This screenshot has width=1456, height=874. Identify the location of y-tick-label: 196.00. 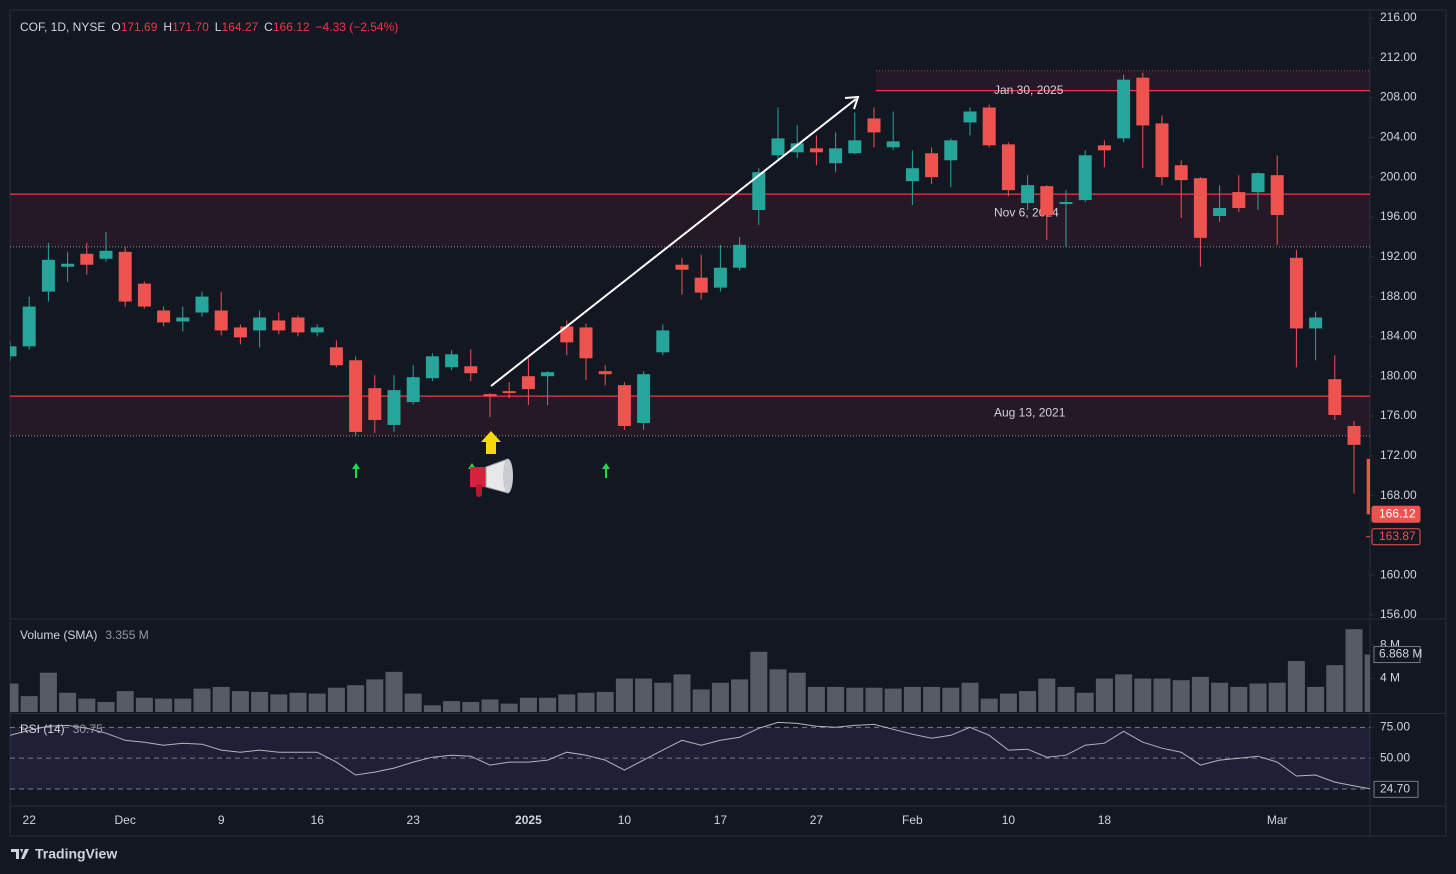
(1398, 216).